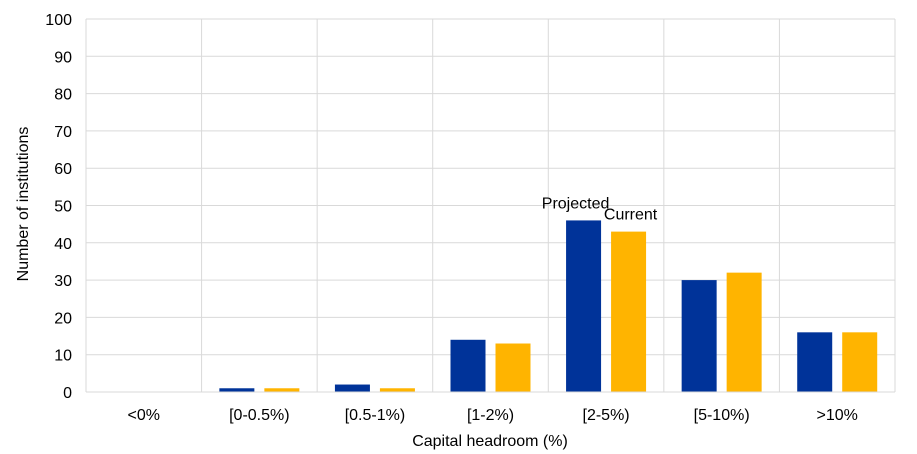 This screenshot has height=454, width=917. I want to click on y-tick-label: 60, so click(63, 169).